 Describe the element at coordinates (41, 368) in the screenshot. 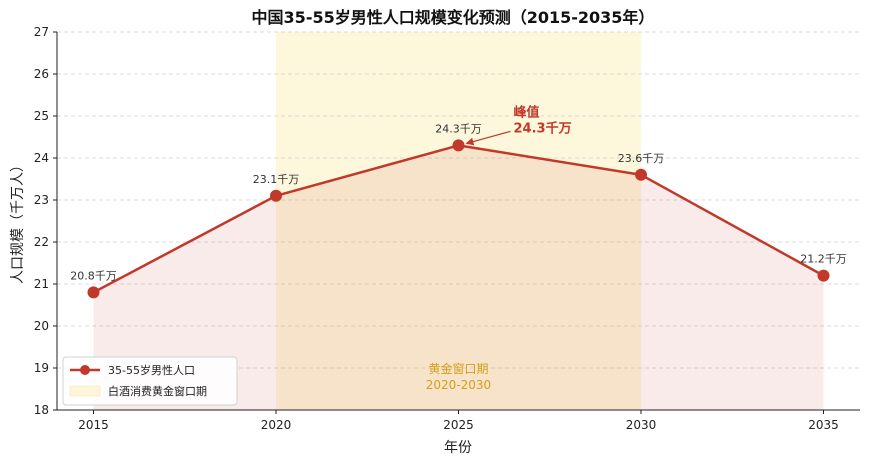

I see `y-tick-label: 19` at that location.